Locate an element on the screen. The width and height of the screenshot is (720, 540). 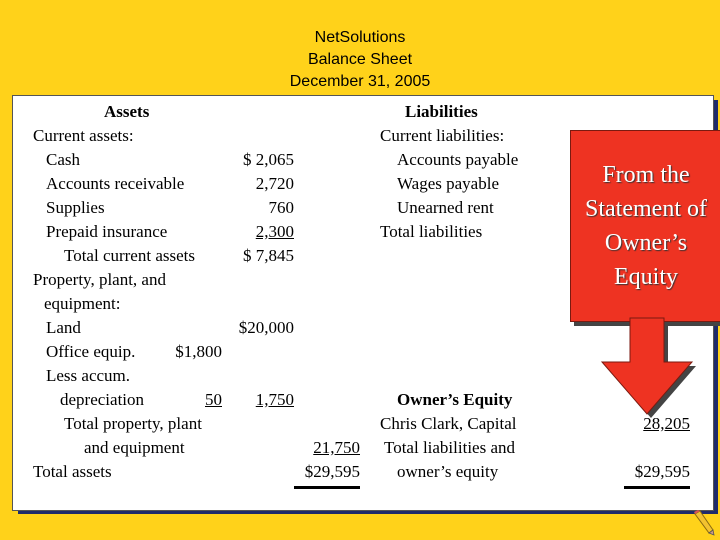
total-ppe-label-line2: and equipment is located at coordinates (134, 447).